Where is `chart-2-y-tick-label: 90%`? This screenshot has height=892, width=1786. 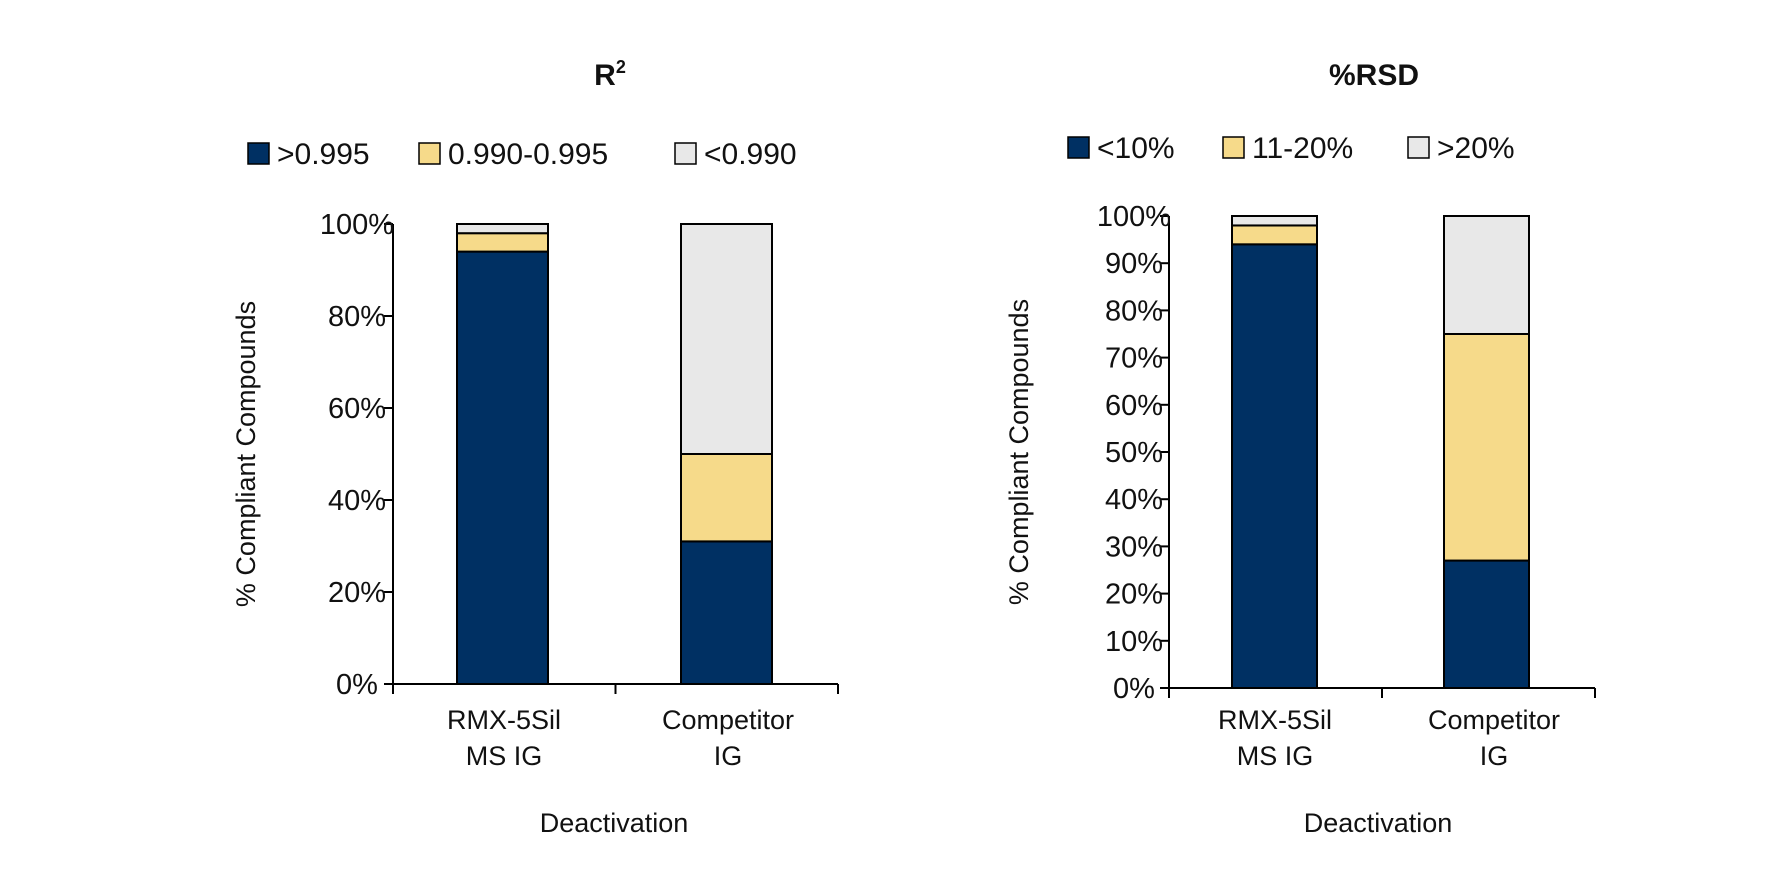
chart-2-y-tick-label: 90% is located at coordinates (1134, 264).